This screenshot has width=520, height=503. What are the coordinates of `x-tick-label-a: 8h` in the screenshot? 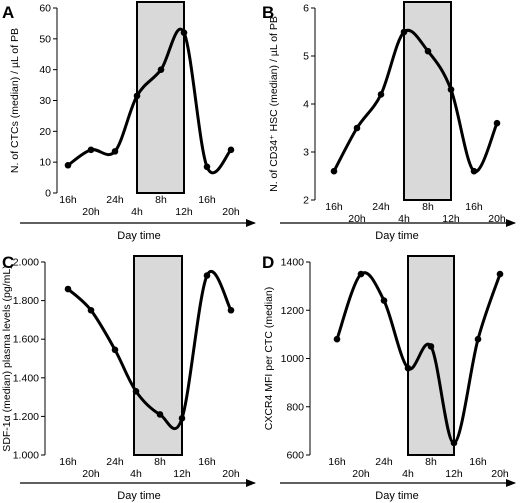 It's located at (161, 200).